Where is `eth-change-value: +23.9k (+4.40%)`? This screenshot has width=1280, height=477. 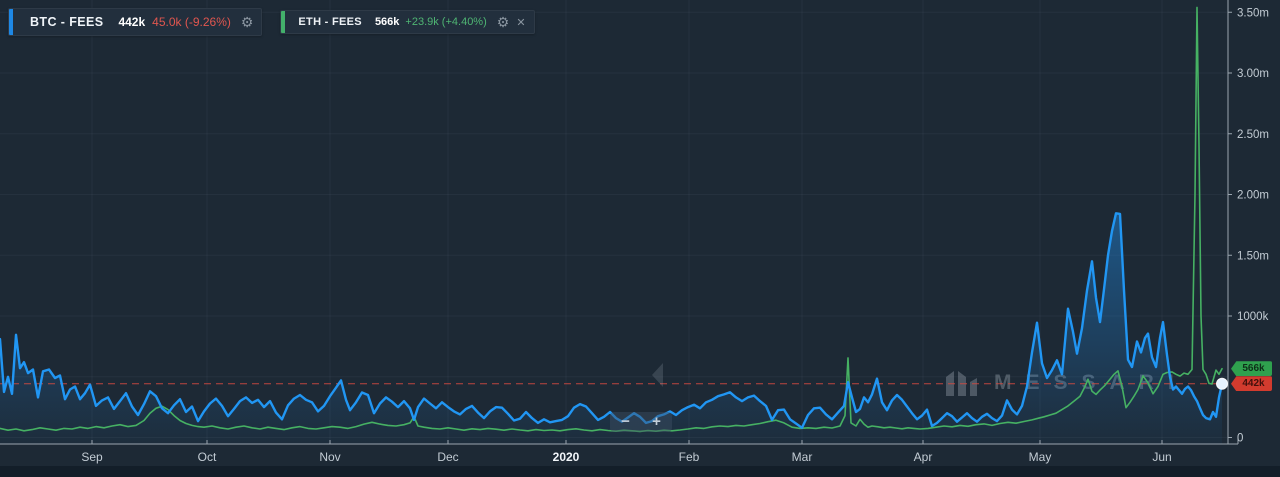
eth-change-value: +23.9k (+4.40%) is located at coordinates (446, 22).